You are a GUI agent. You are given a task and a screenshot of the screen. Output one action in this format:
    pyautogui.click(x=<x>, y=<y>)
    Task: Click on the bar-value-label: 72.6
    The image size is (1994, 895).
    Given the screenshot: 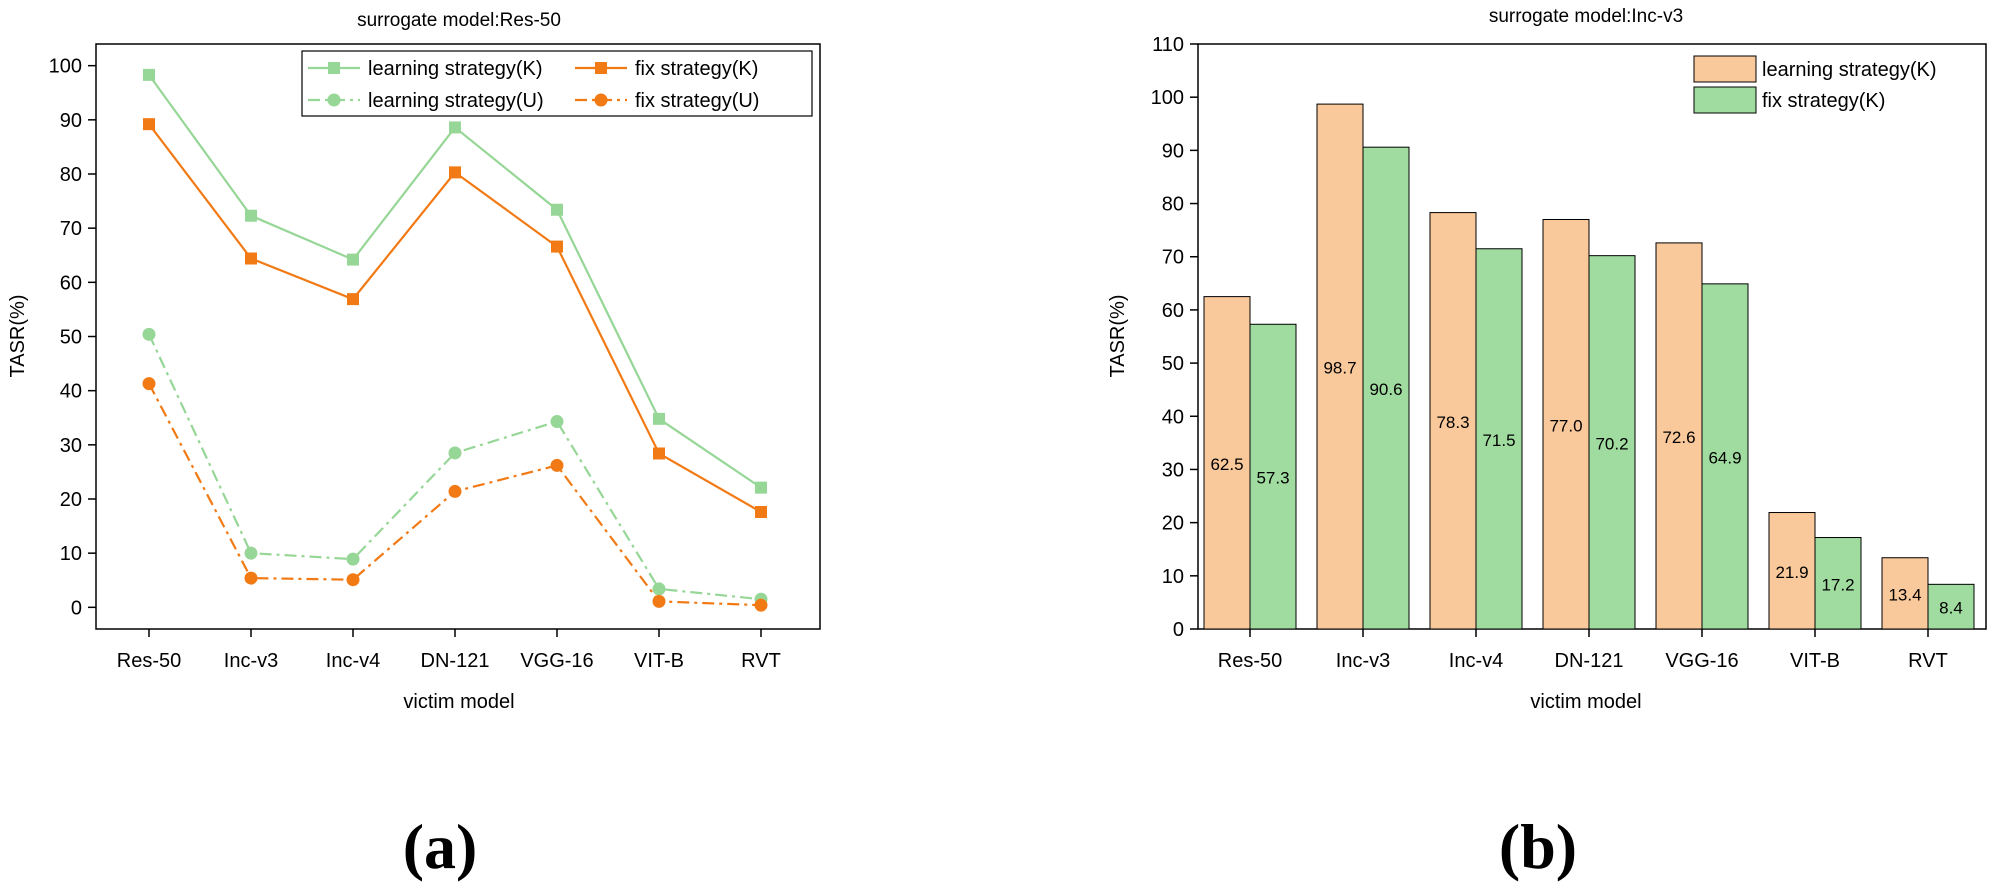 What is the action you would take?
    pyautogui.click(x=1678, y=437)
    